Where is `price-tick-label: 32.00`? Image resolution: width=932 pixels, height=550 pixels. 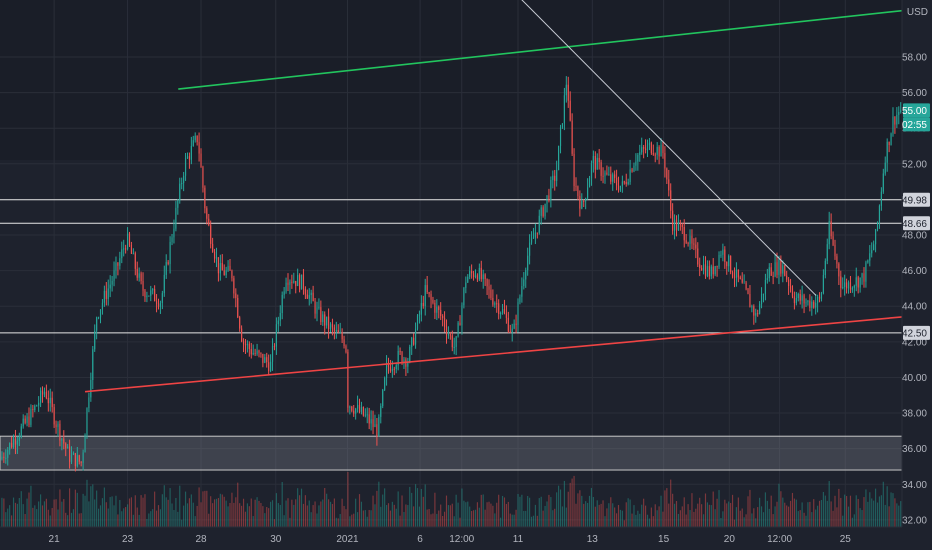 price-tick-label: 32.00 is located at coordinates (914, 520).